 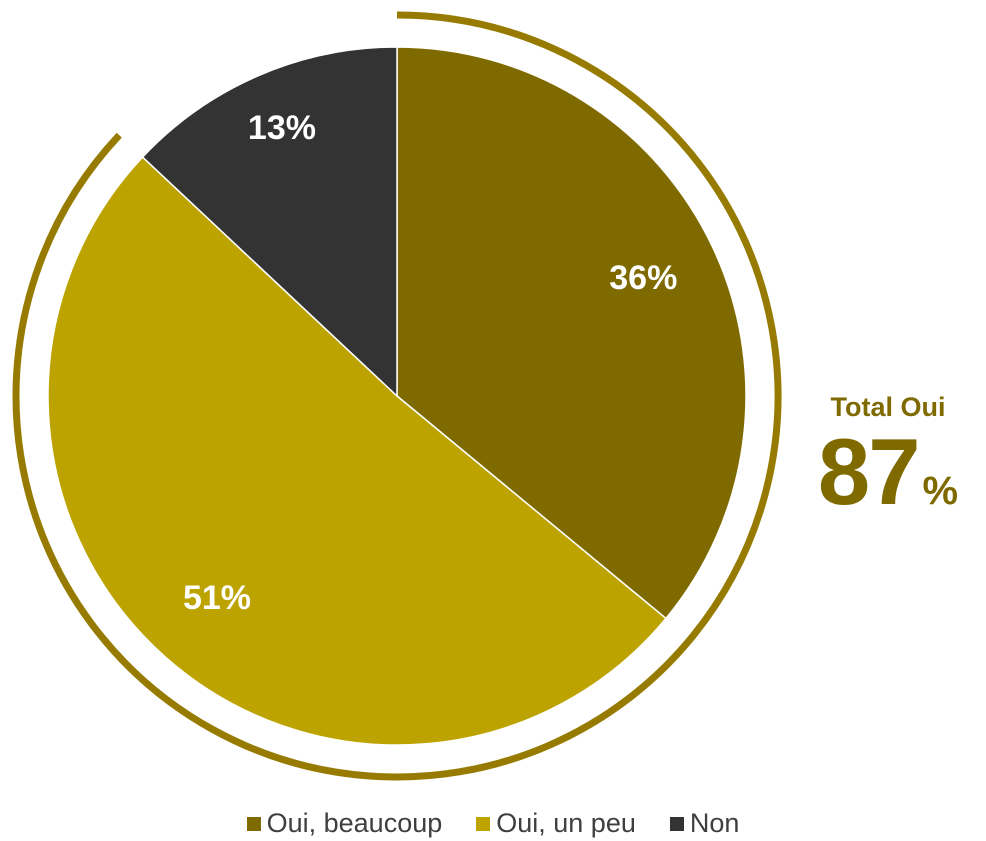 What do you see at coordinates (483, 823) in the screenshot?
I see `legend-swatch-oui-un-peu` at bounding box center [483, 823].